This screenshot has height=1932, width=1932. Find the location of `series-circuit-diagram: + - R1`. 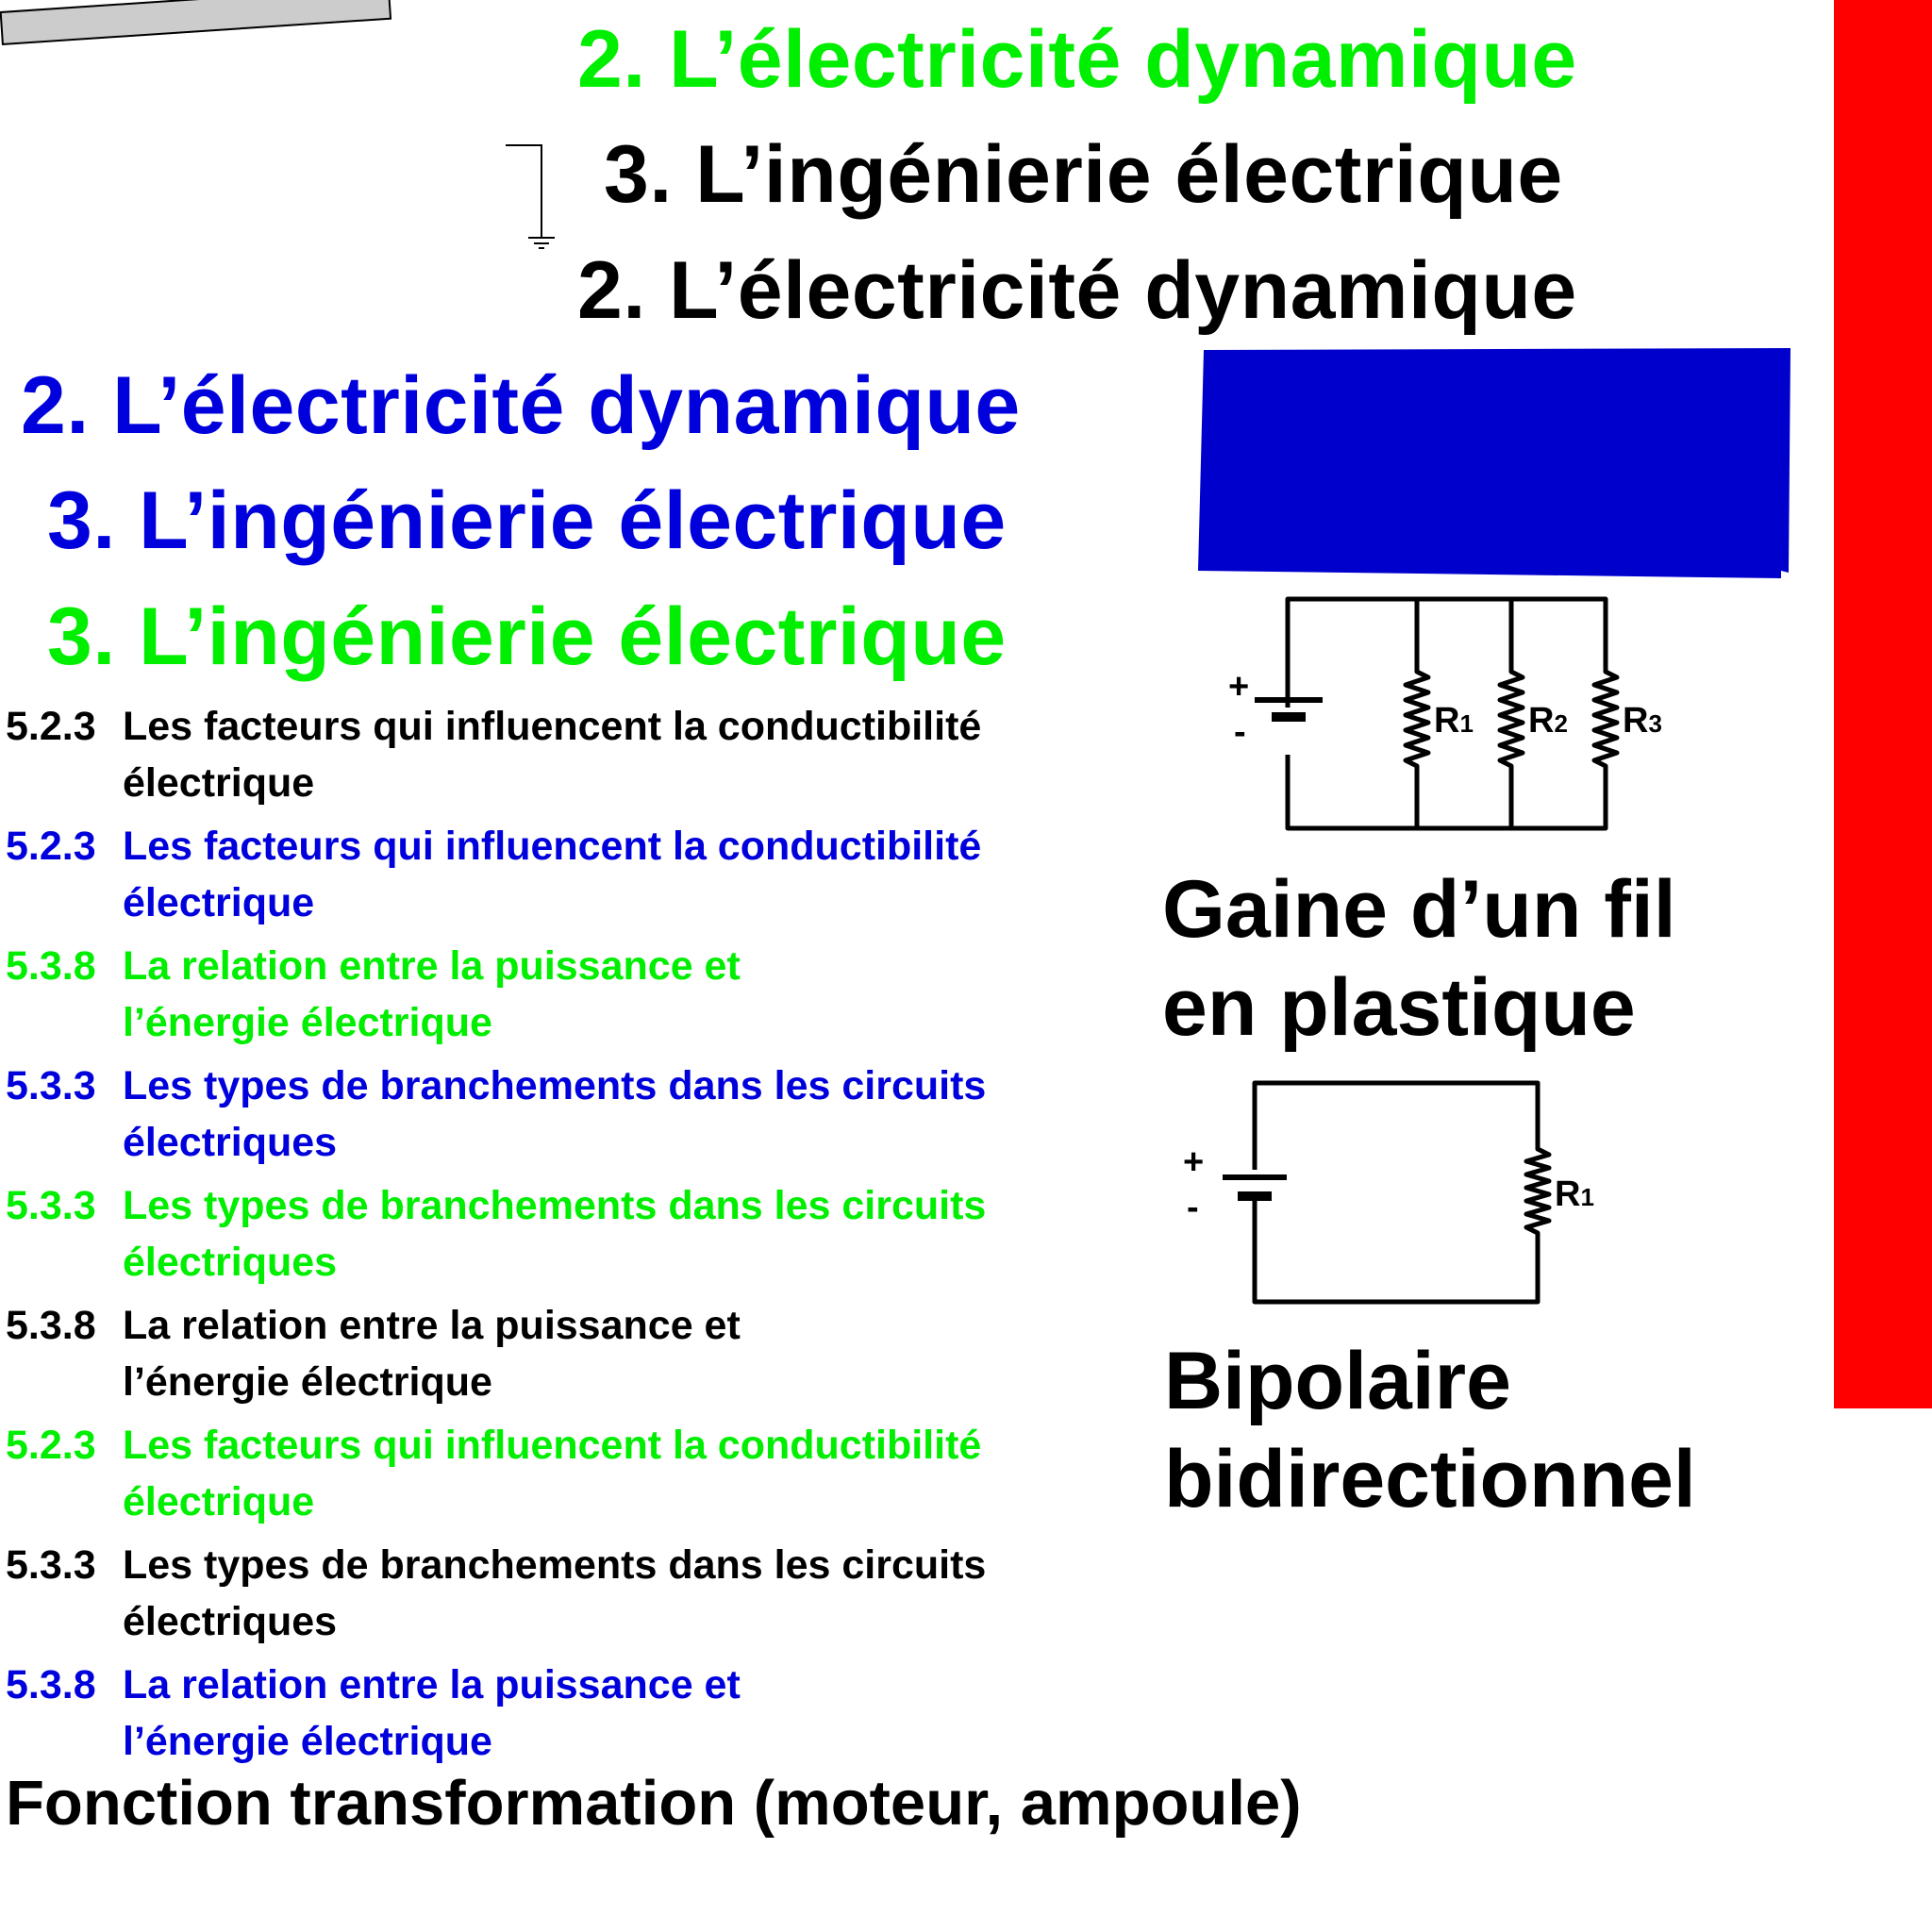

series-circuit-diagram: + - R1 is located at coordinates (1388, 1192).